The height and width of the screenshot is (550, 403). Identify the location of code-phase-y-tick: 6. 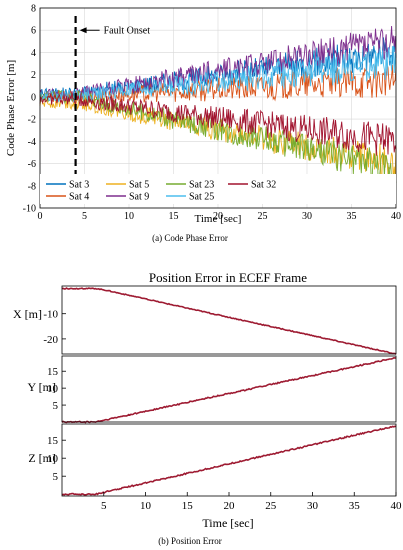
(33, 31).